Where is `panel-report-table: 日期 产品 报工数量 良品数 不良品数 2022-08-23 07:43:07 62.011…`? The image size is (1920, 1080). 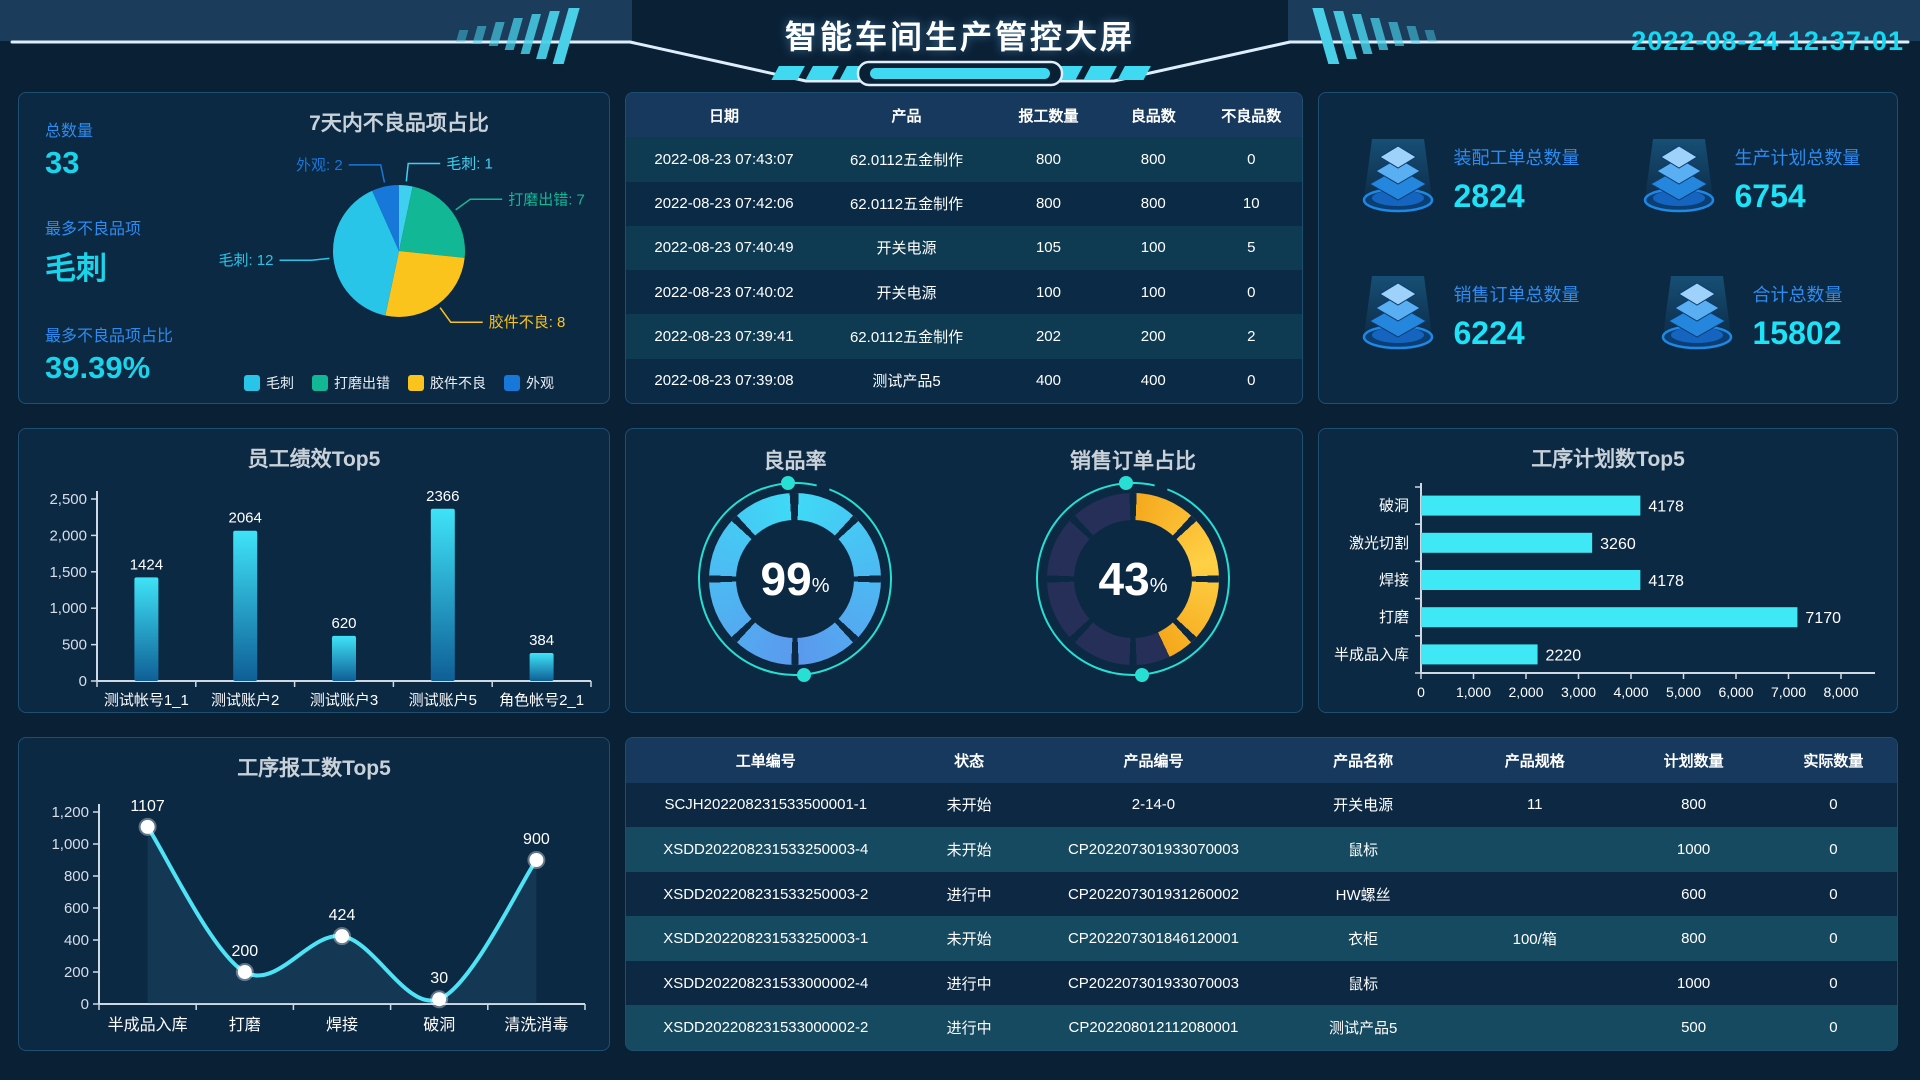
panel-report-table: 日期 产品 报工数量 良品数 不良品数 2022-08-23 07:43:07 62.011… is located at coordinates (964, 248).